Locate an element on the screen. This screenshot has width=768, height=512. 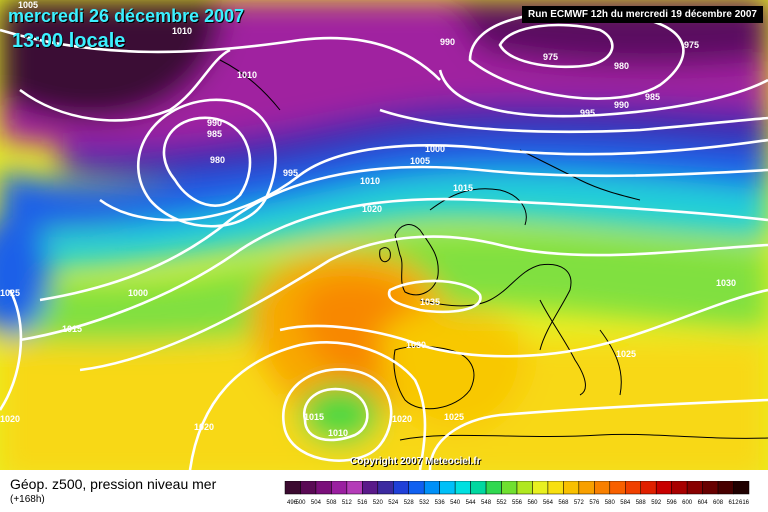
legend-tick-label: 540 is located at coordinates (455, 503).